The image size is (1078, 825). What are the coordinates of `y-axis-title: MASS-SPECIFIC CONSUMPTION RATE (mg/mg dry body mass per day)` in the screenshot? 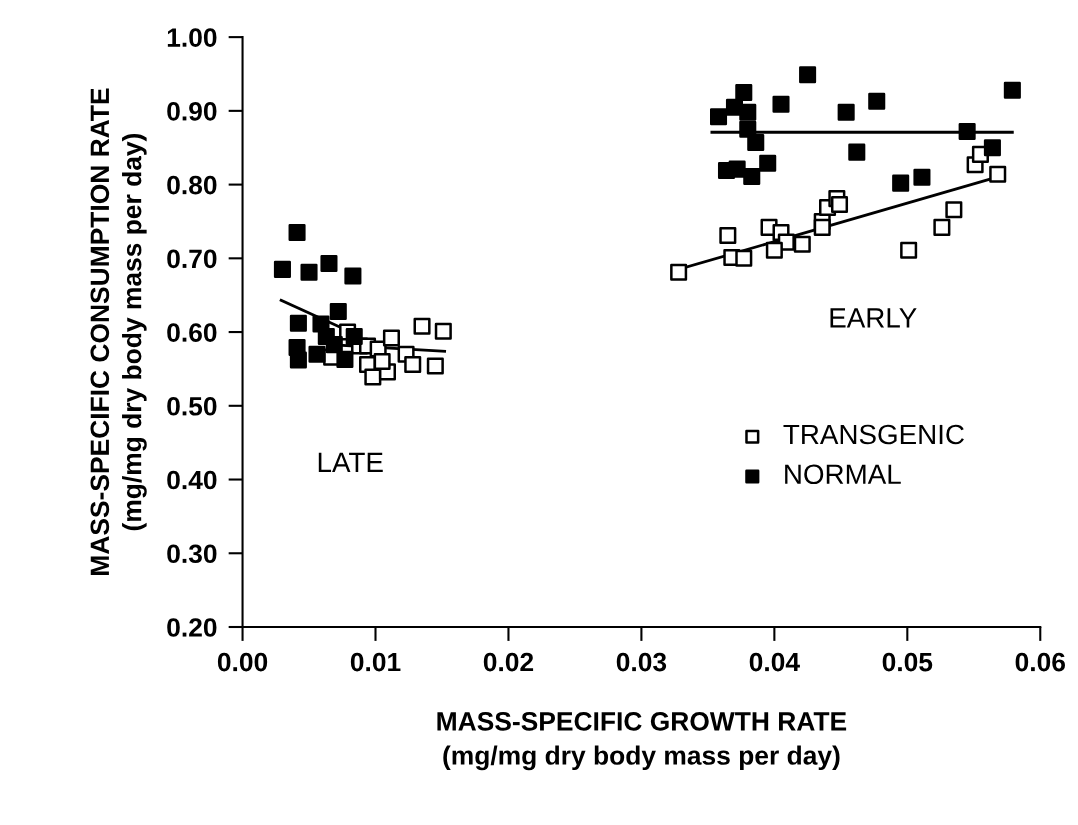 It's located at (118, 331).